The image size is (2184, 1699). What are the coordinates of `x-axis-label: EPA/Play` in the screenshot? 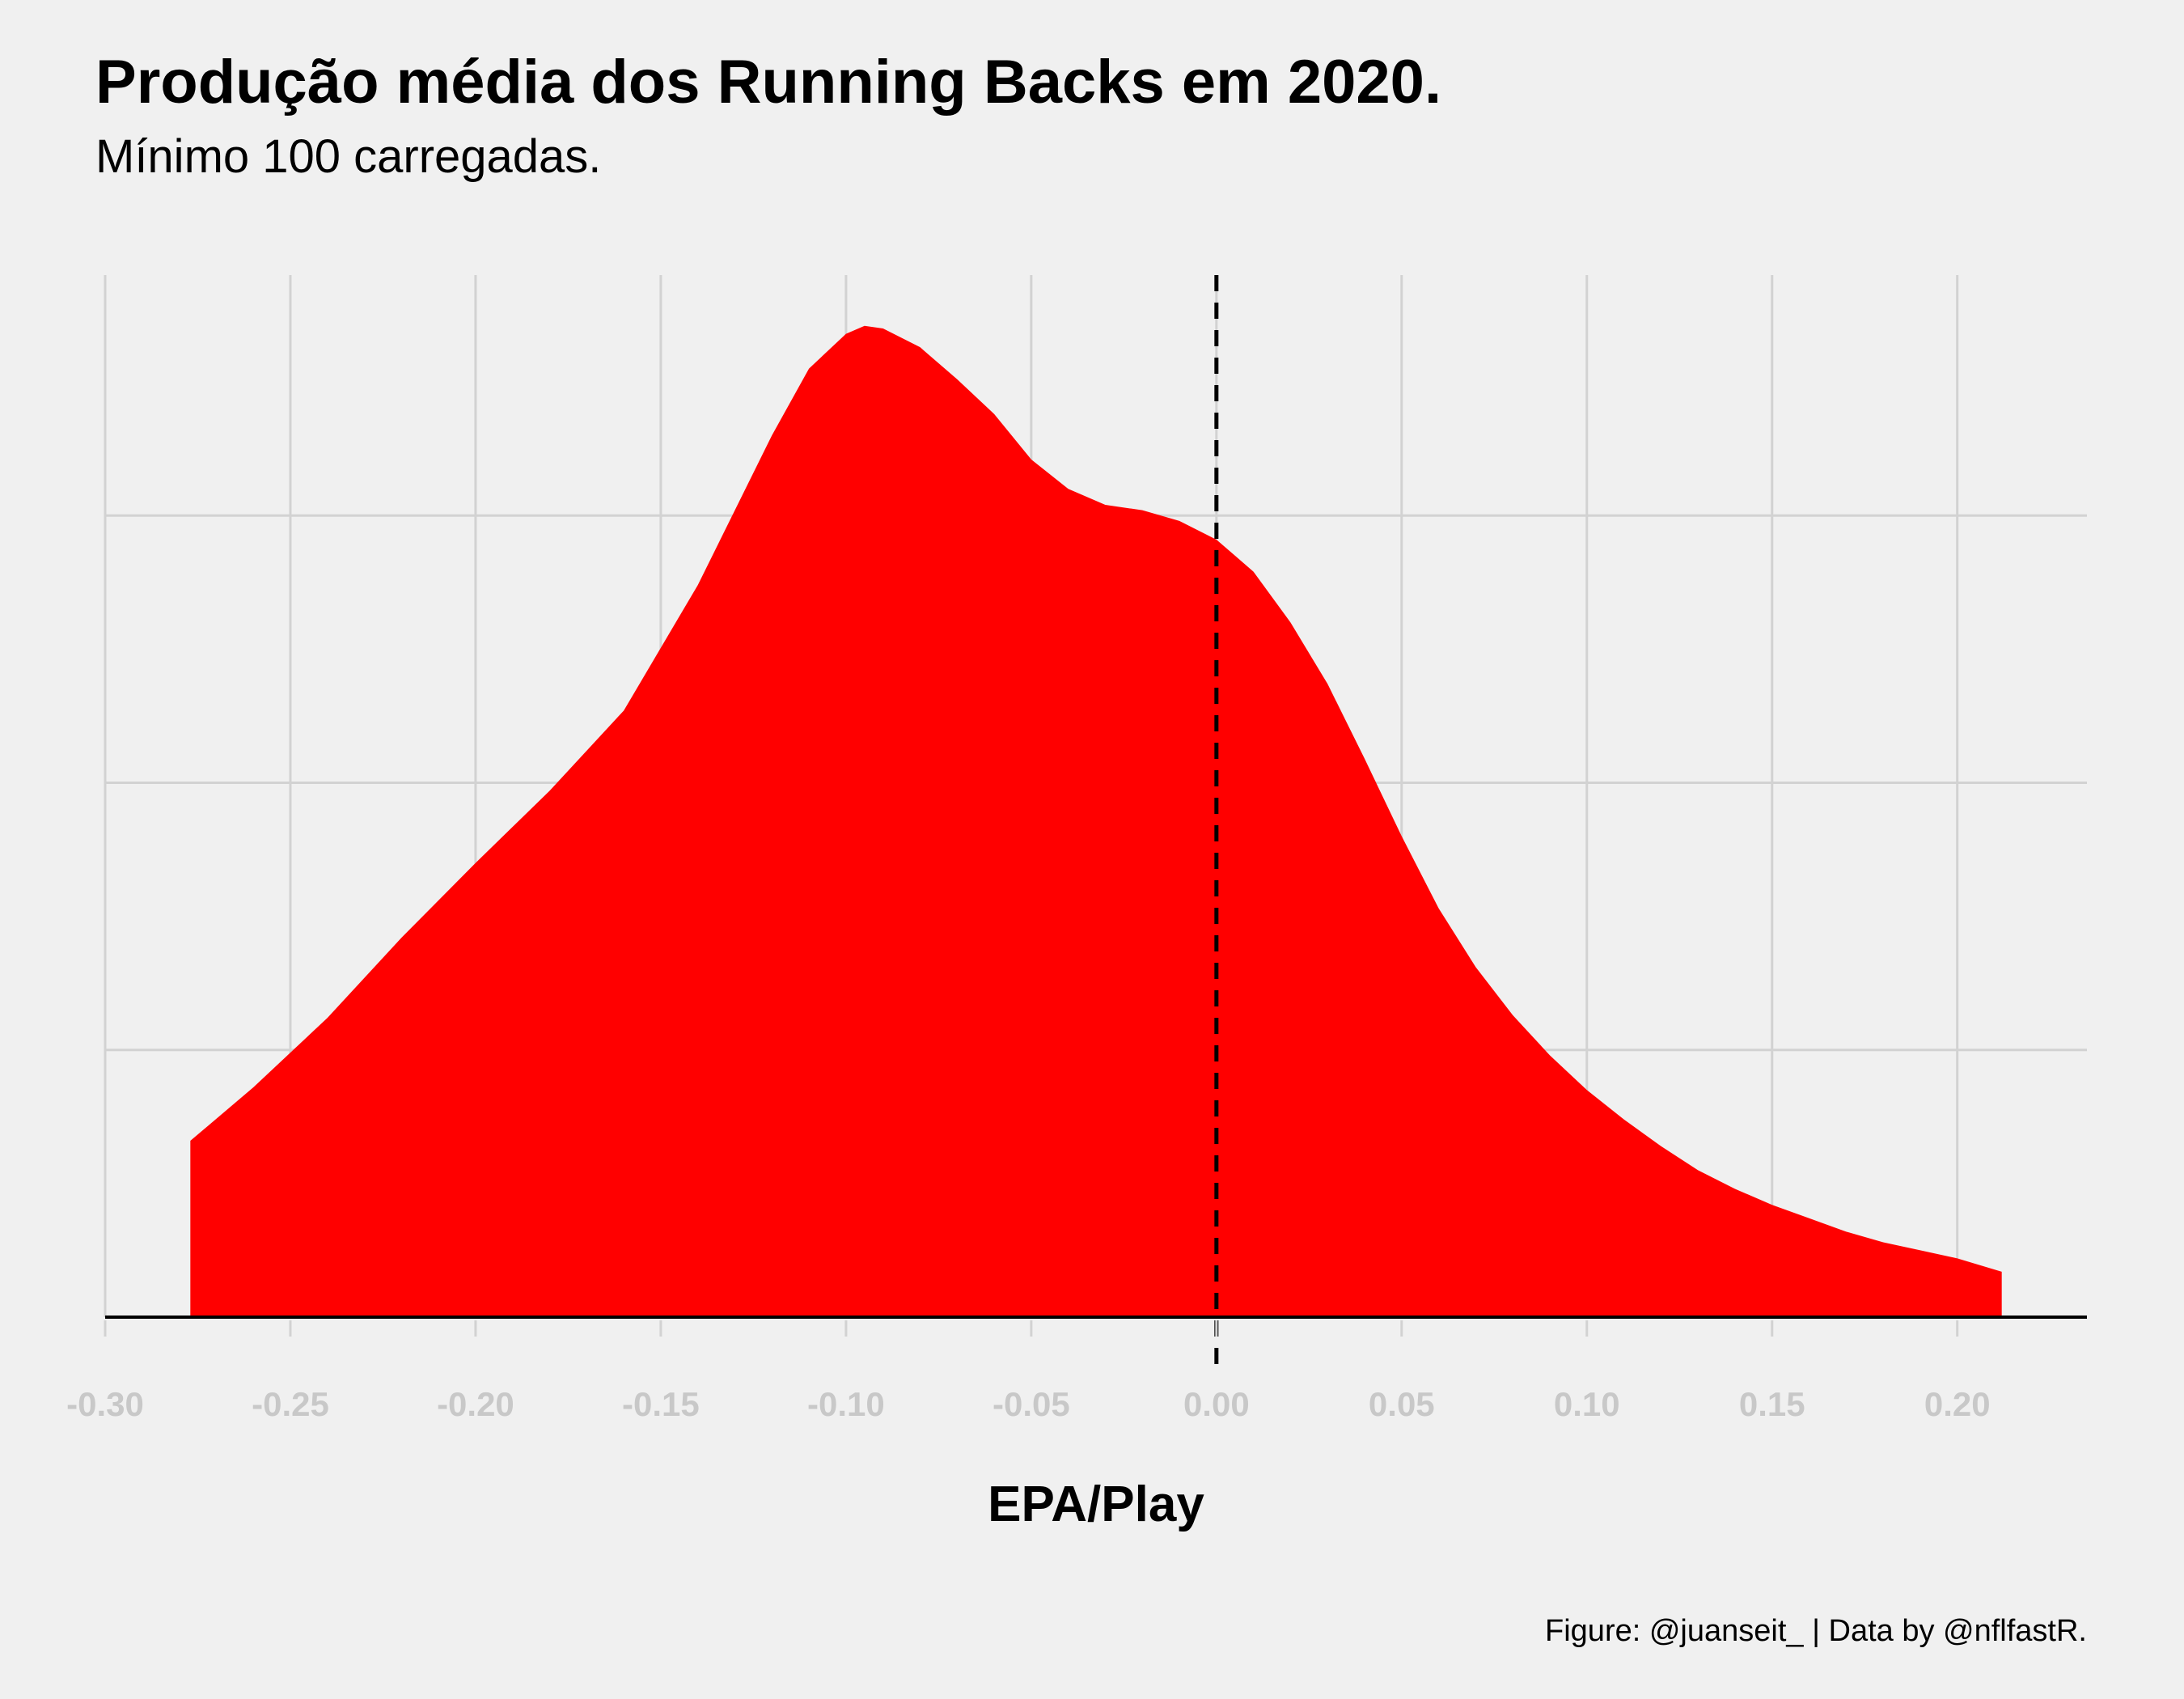 It's located at (1096, 1504).